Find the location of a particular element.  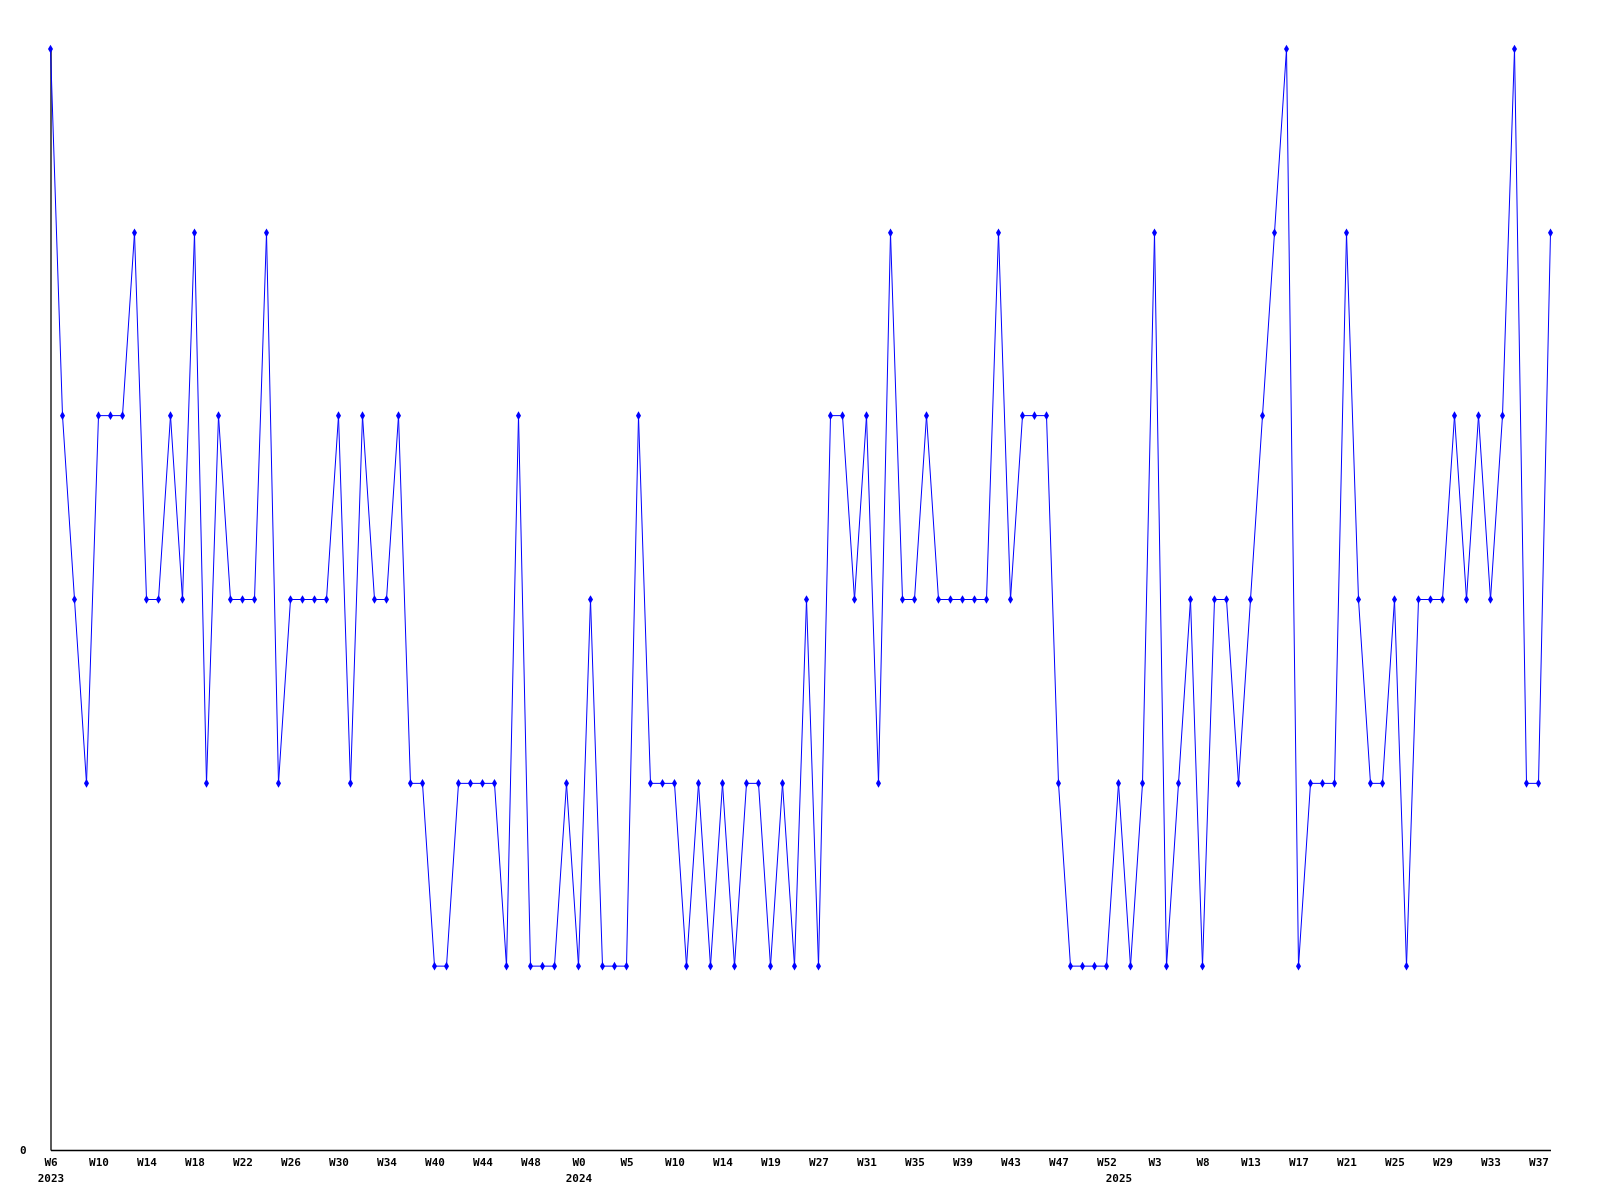

x-tick-label: W25 is located at coordinates (1395, 1162).